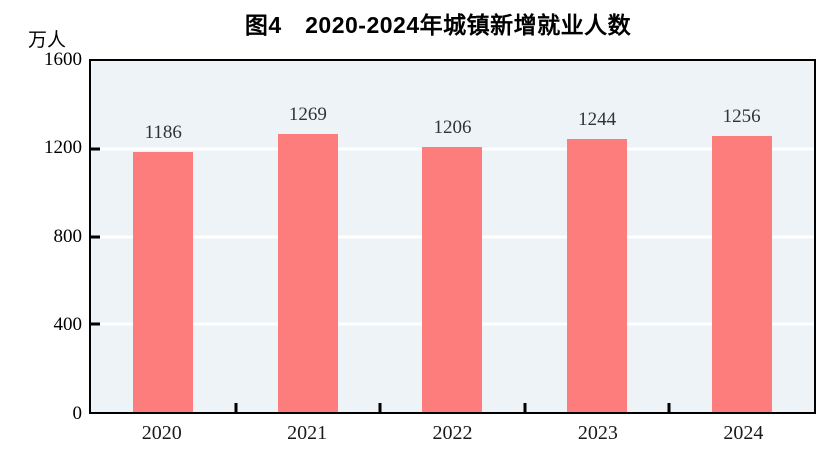 Image resolution: width=832 pixels, height=461 pixels. Describe the element at coordinates (63, 59) in the screenshot. I see `y-axis-tick-label: 1600` at that location.